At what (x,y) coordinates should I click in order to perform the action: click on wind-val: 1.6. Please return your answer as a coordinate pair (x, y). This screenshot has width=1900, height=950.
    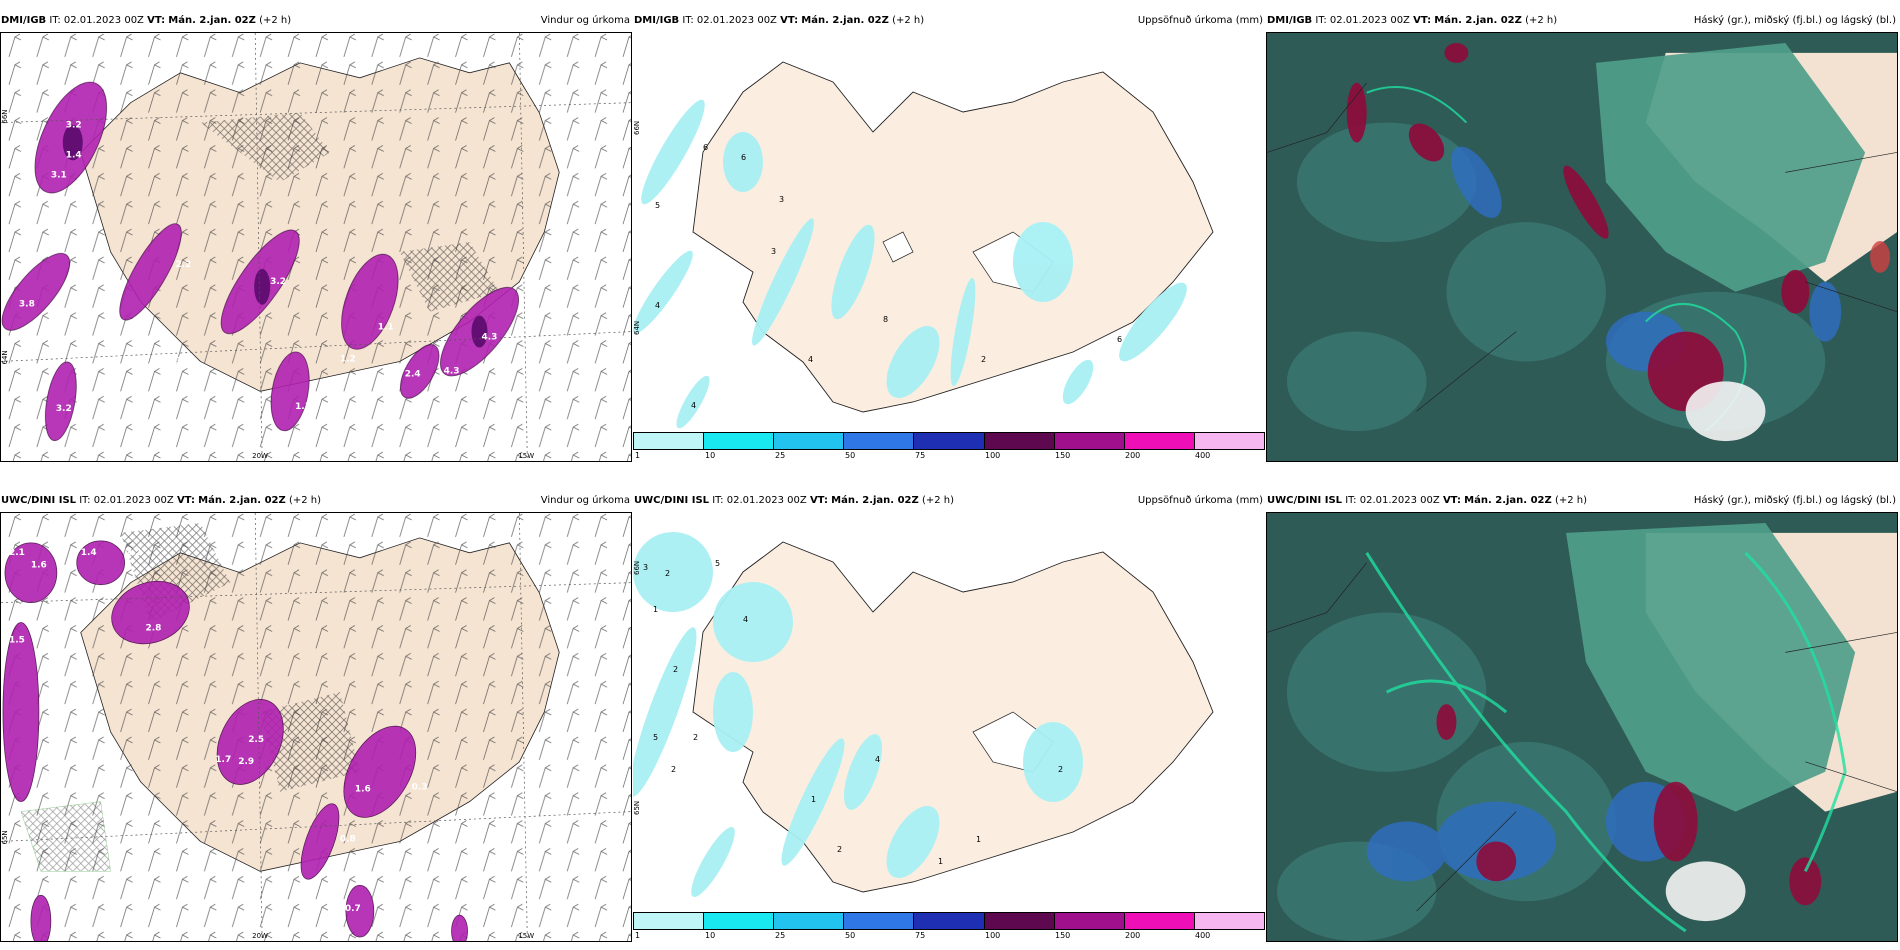
    Looking at the image, I should click on (363, 790).